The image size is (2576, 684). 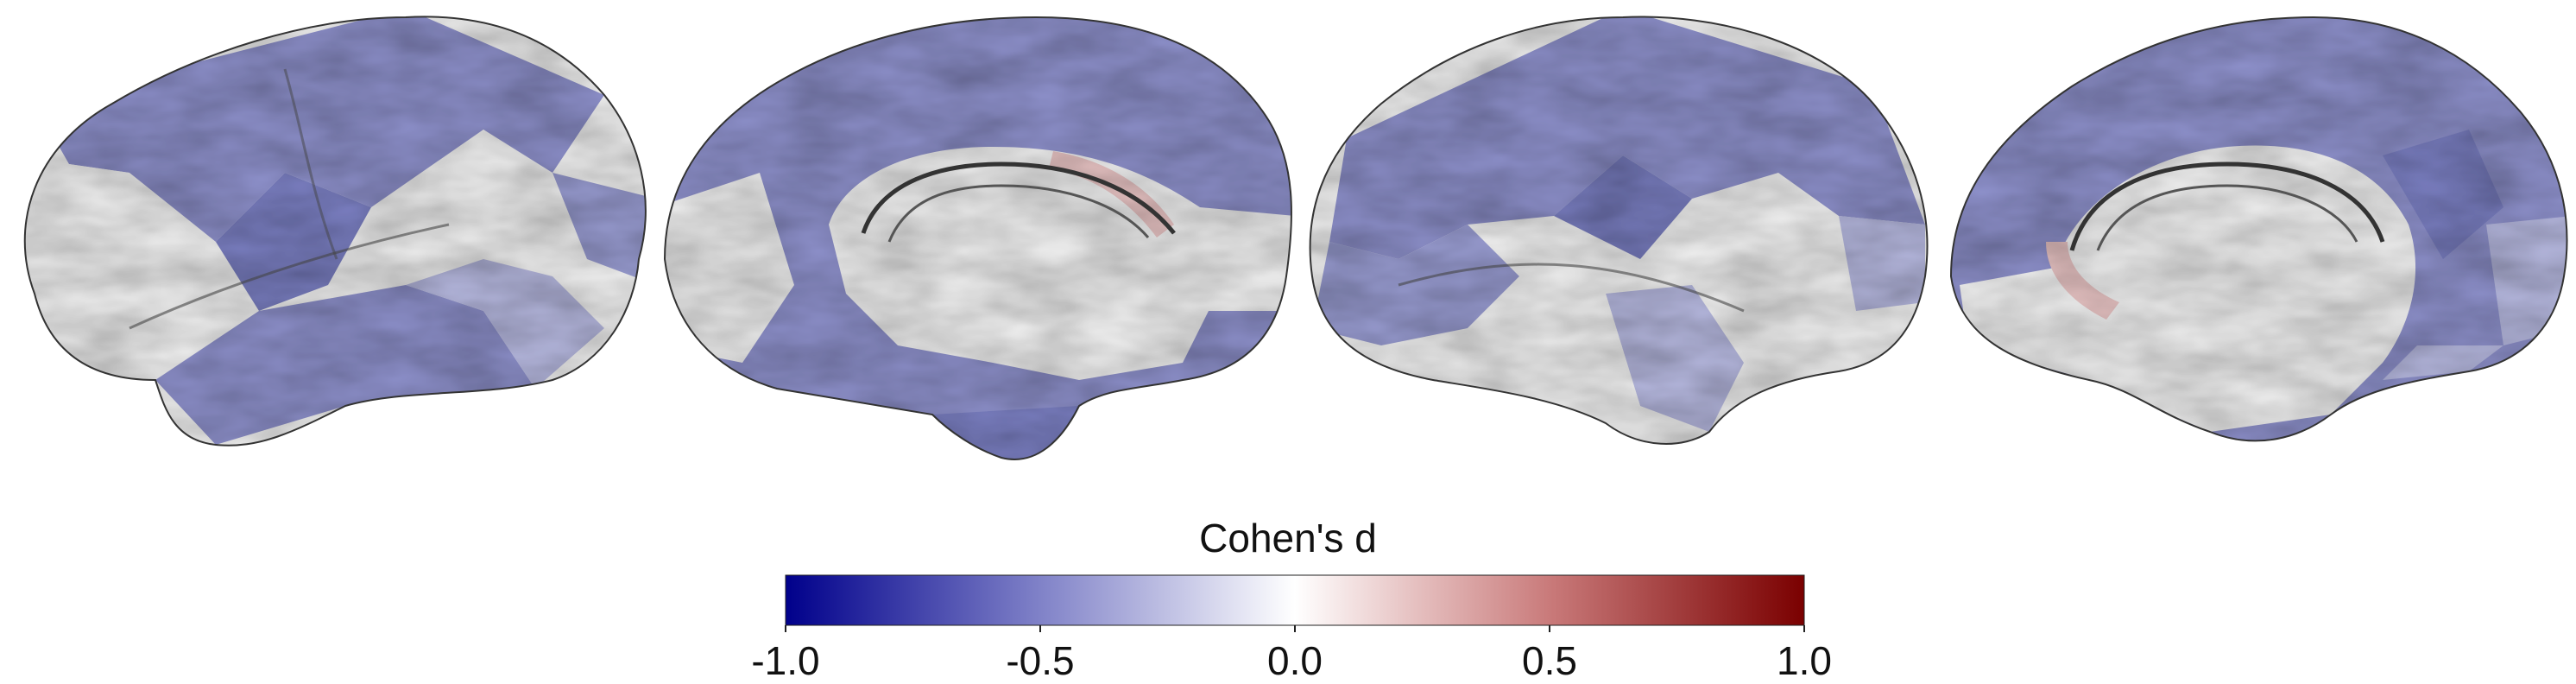 What do you see at coordinates (1295, 600) in the screenshot?
I see `colorbar-gradient` at bounding box center [1295, 600].